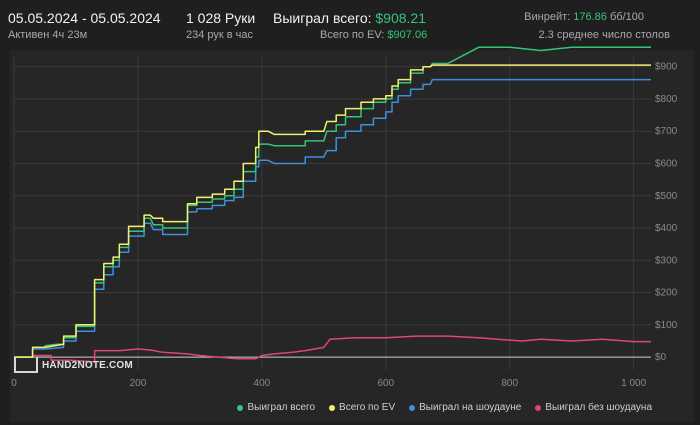 This screenshot has width=700, height=425. What do you see at coordinates (666, 67) in the screenshot?
I see `y-tick-label-9: $900` at bounding box center [666, 67].